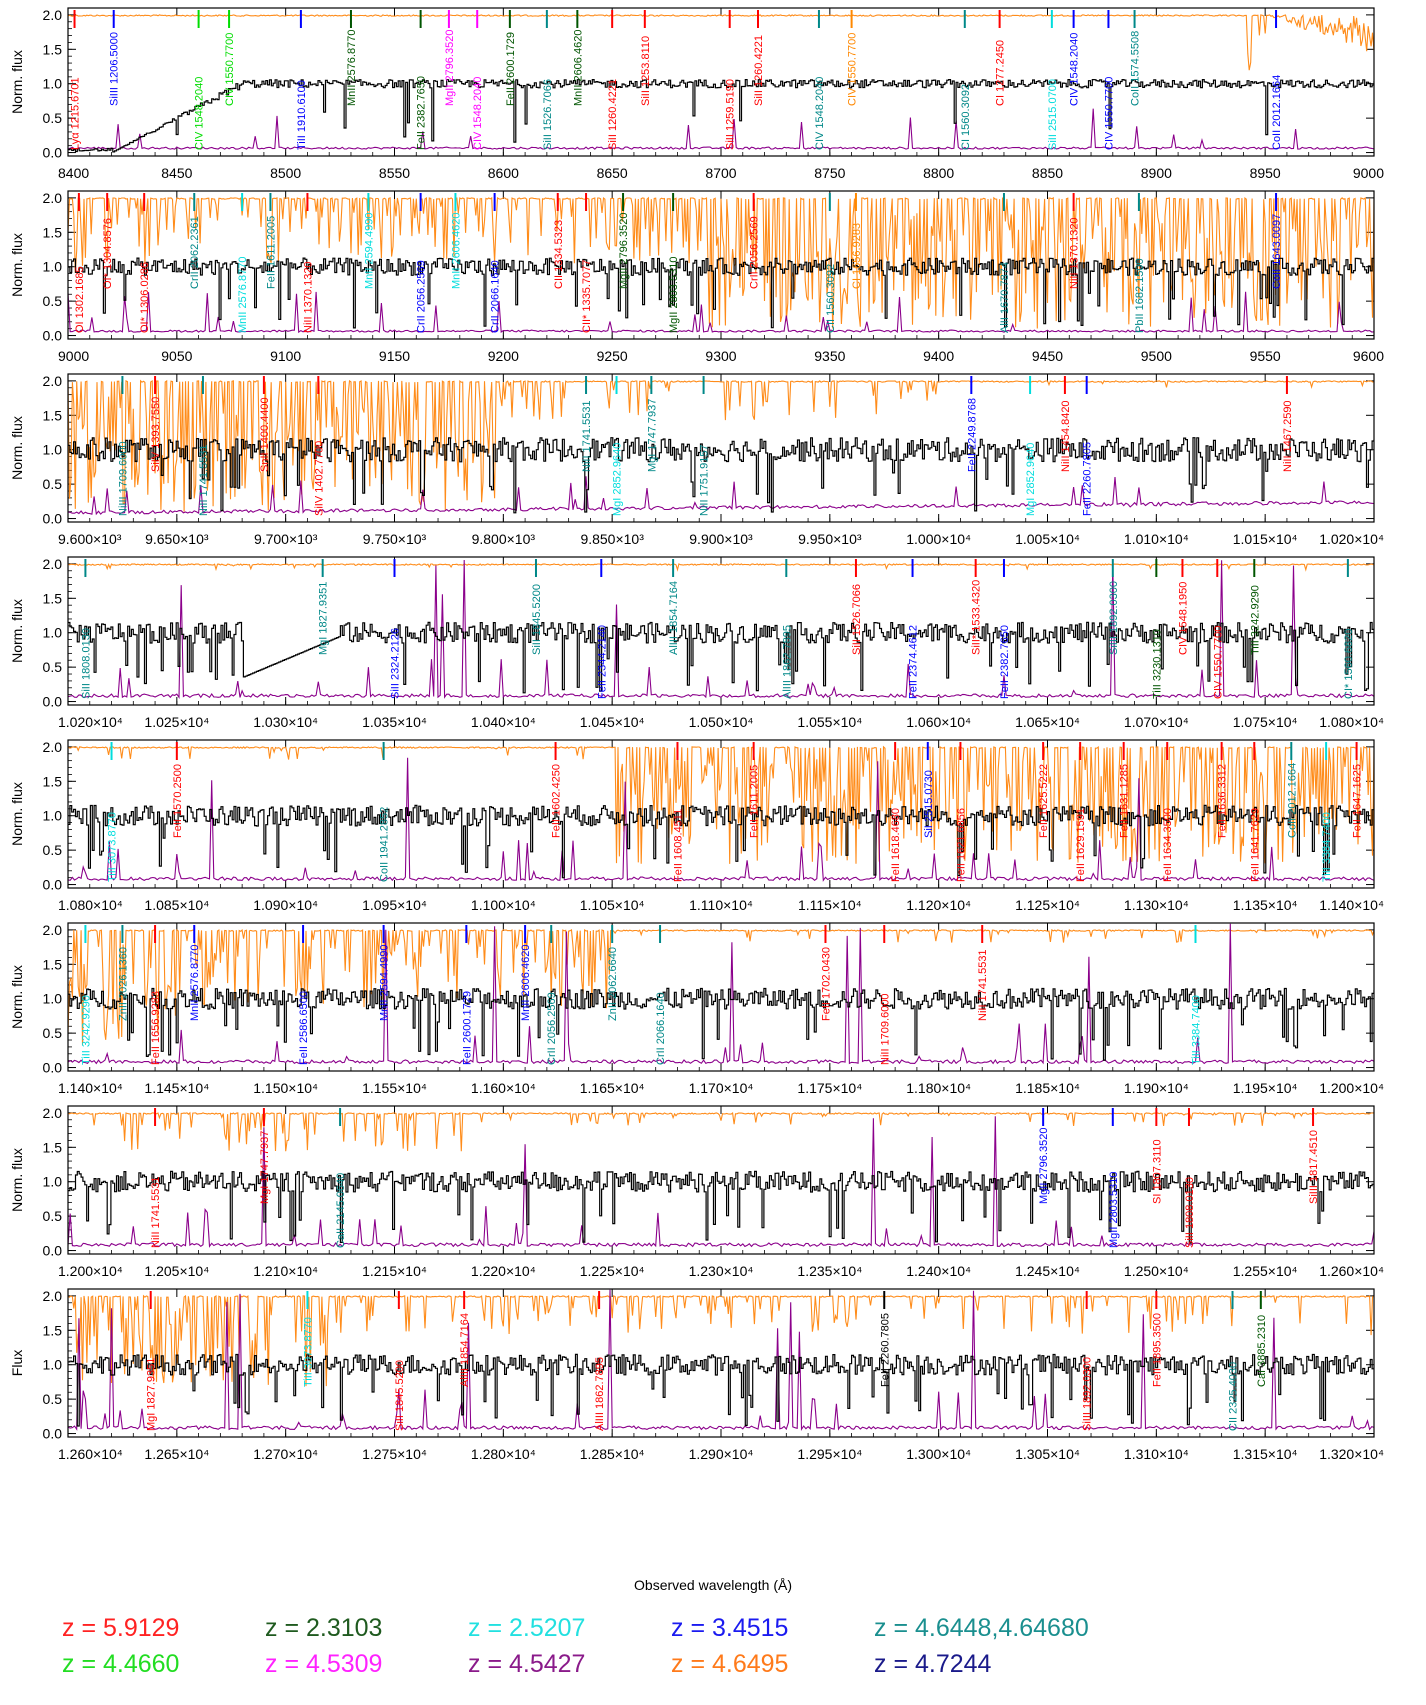 The image size is (1426, 1705). Describe the element at coordinates (1265, 1088) in the screenshot. I see `x-tick-label: 1.195×10⁴` at that location.